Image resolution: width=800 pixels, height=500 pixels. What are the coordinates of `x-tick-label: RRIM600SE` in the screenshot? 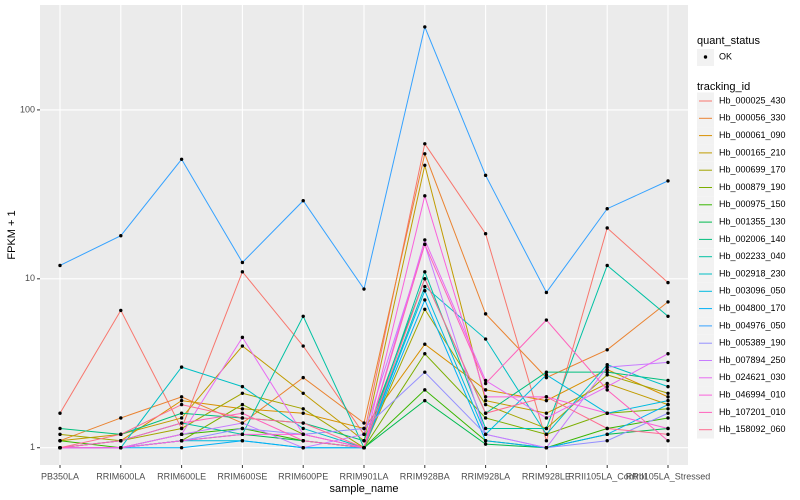 It's located at (242, 476).